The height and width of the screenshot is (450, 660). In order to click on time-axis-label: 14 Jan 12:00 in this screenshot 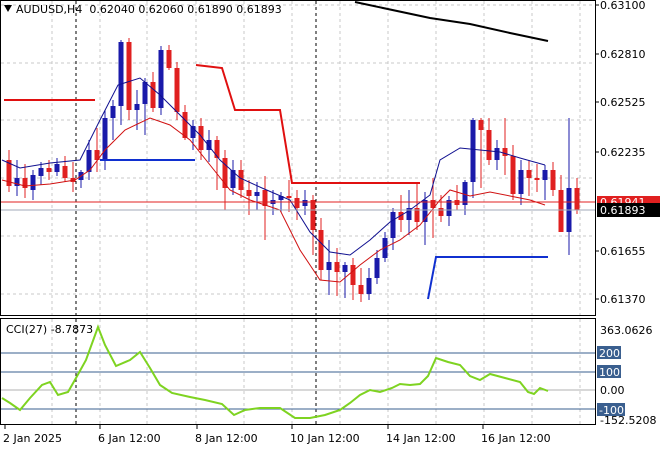, I will do `click(421, 438)`.